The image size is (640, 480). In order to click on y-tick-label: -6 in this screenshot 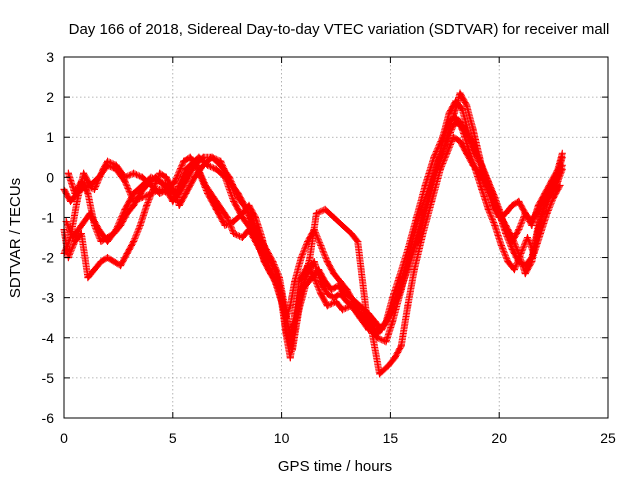, I will do `click(48, 418)`.